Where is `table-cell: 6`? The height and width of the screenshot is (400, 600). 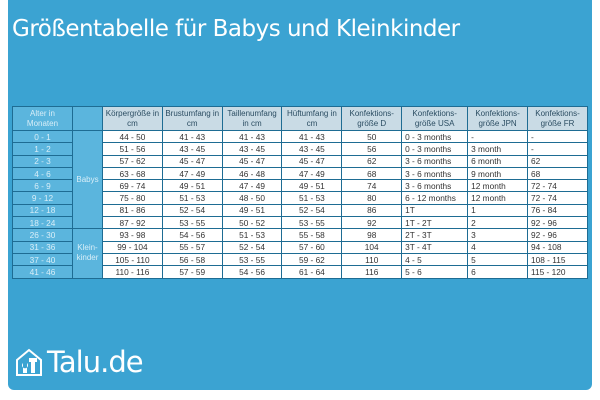 table-cell: 6 is located at coordinates (497, 272).